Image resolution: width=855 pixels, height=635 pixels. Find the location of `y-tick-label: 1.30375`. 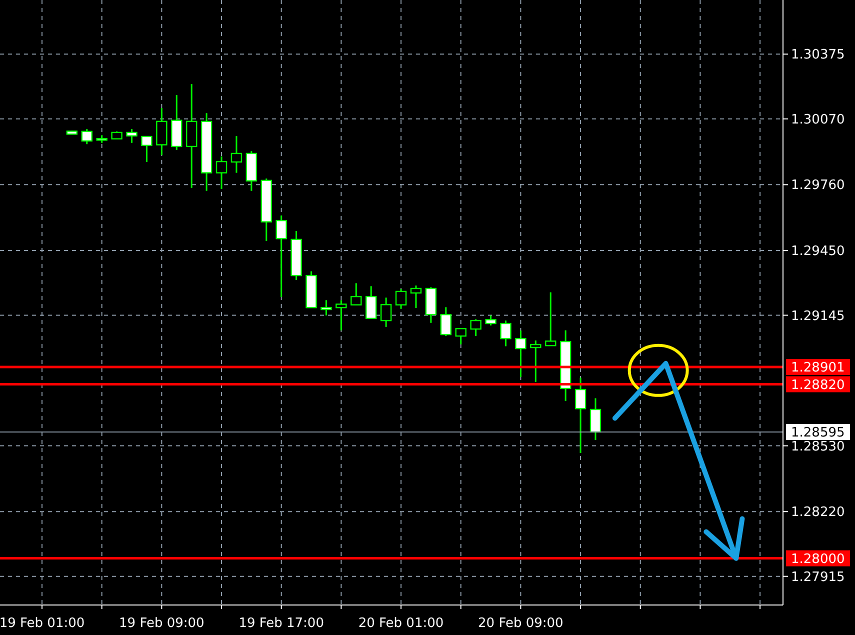

y-tick-label: 1.30375 is located at coordinates (818, 55).